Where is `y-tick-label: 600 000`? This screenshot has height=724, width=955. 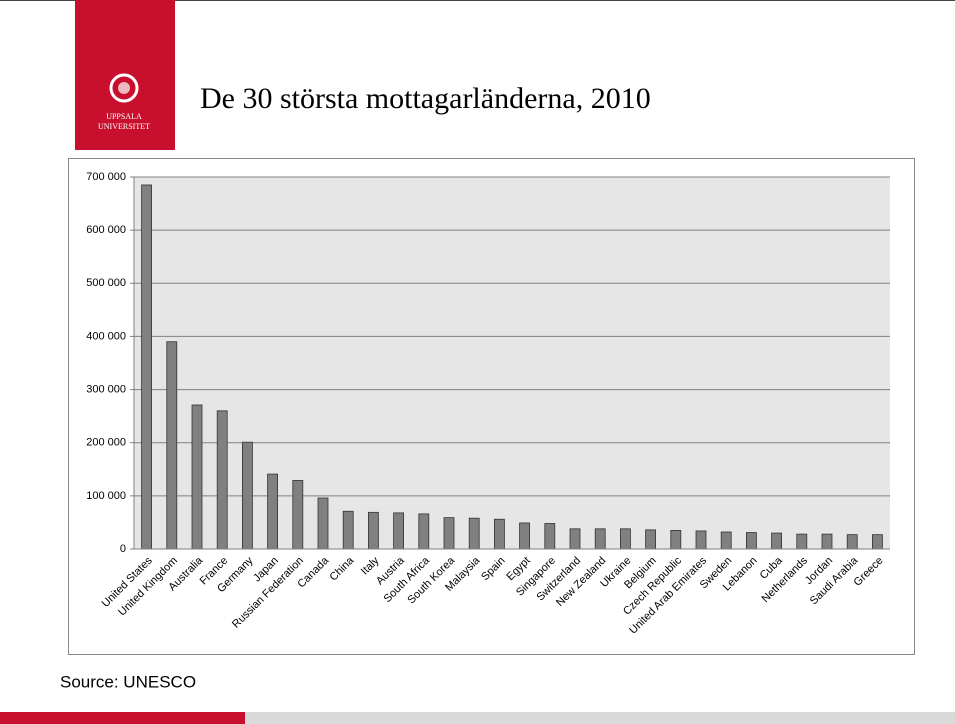
y-tick-label: 600 000 is located at coordinates (106, 230).